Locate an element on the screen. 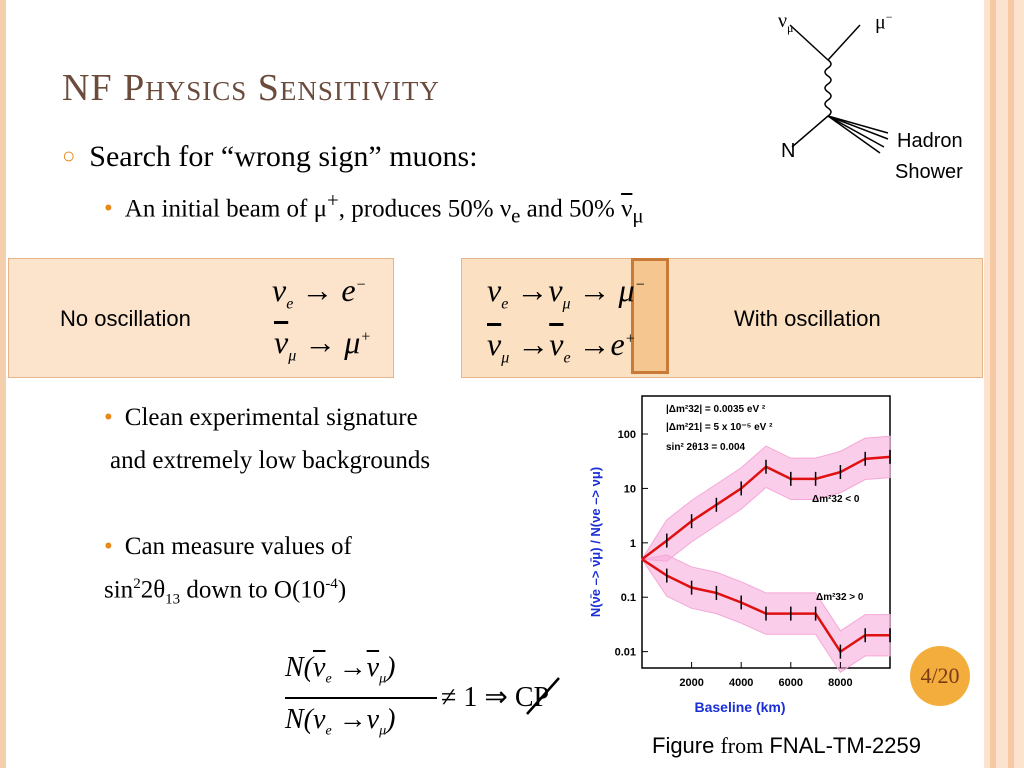 This screenshot has height=768, width=1024. bullet-text: Search for “wrong sign” muons: is located at coordinates (283, 156).